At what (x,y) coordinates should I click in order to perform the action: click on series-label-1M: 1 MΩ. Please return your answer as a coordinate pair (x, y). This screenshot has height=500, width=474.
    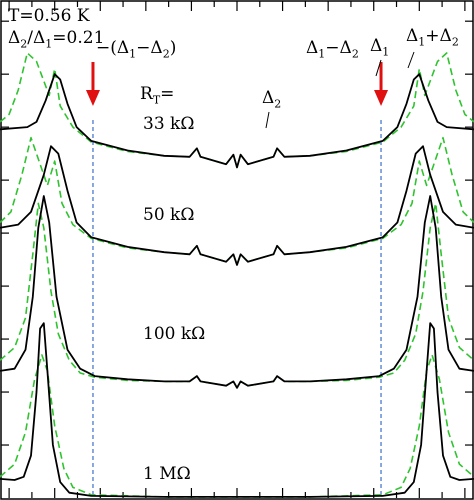
    Looking at the image, I should click on (167, 474).